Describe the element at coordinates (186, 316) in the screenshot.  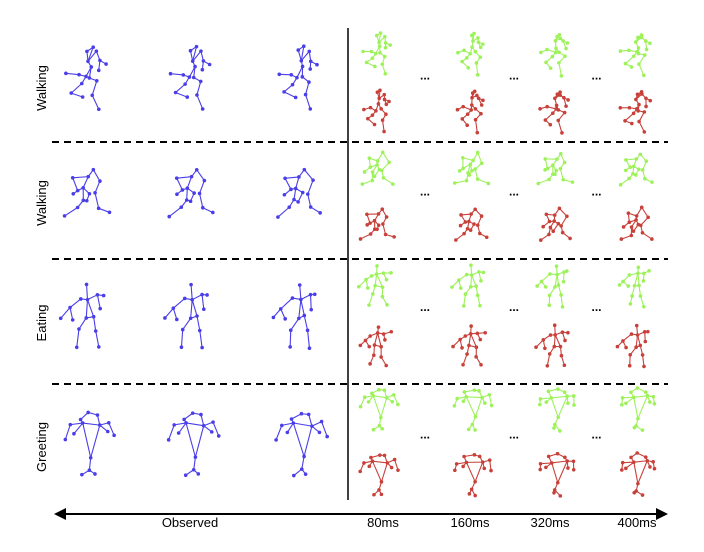
I see `observed-skeleton` at that location.